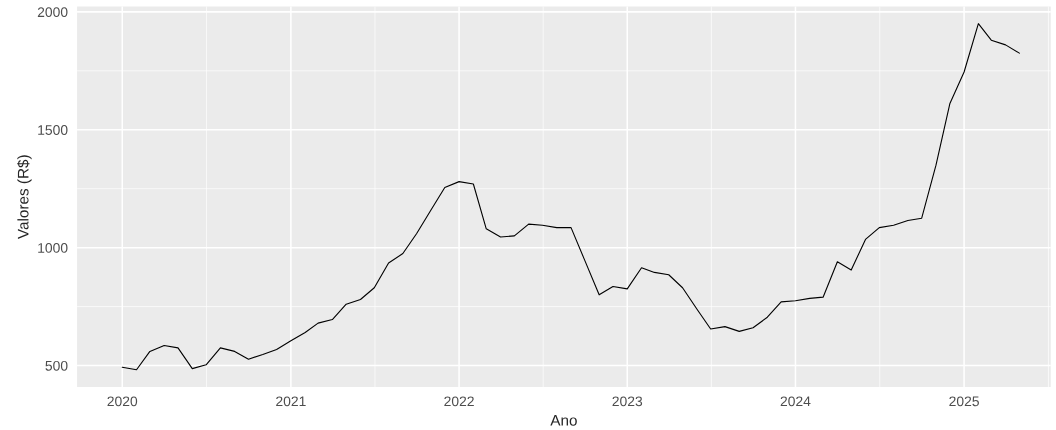  I want to click on x-tick-label: 2020, so click(122, 401).